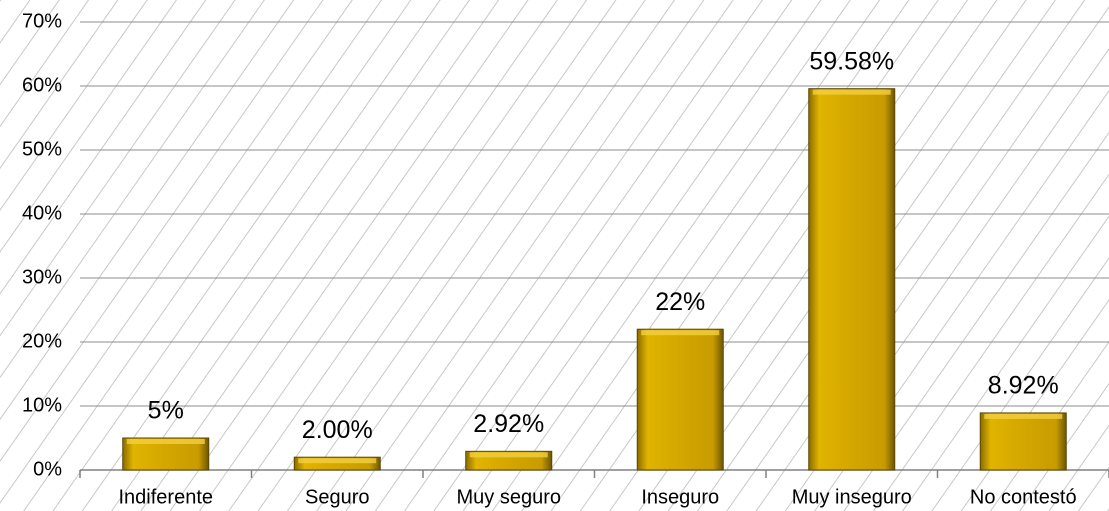 The height and width of the screenshot is (511, 1109). I want to click on value-label: 2.92%, so click(508, 424).